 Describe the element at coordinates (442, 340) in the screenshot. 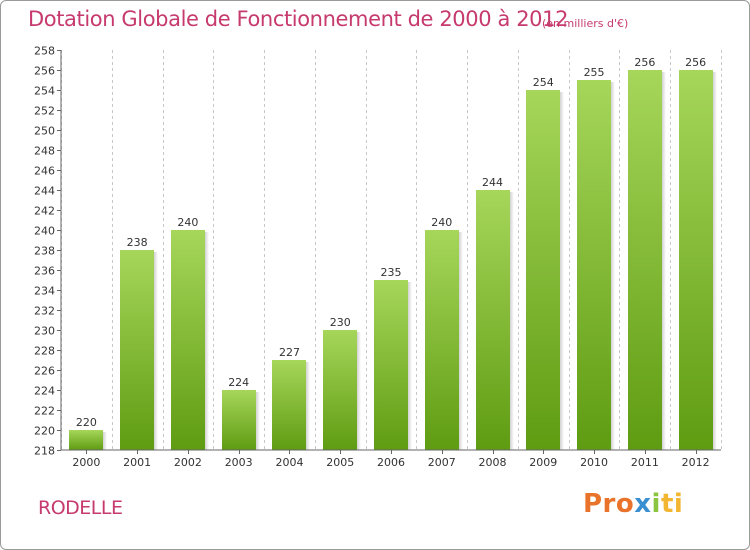

I see `bar-2007` at that location.